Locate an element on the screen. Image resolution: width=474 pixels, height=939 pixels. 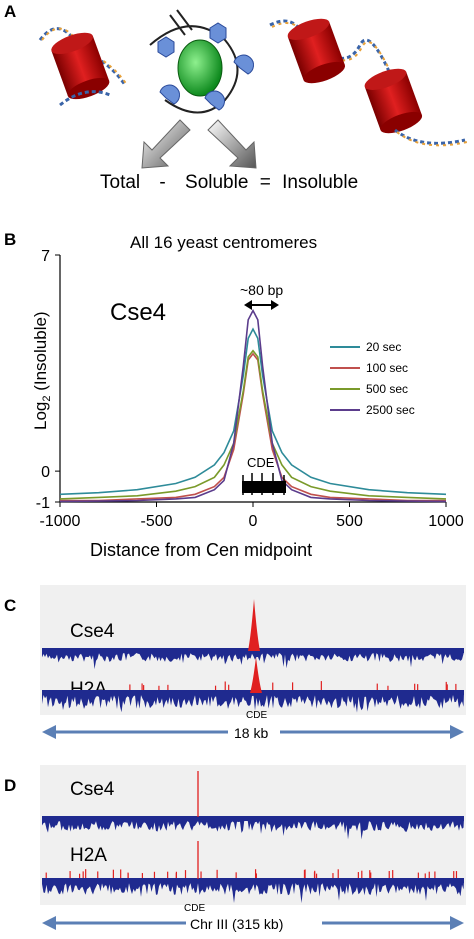
nucleosome-right-icon is located at coordinates (368, 82).